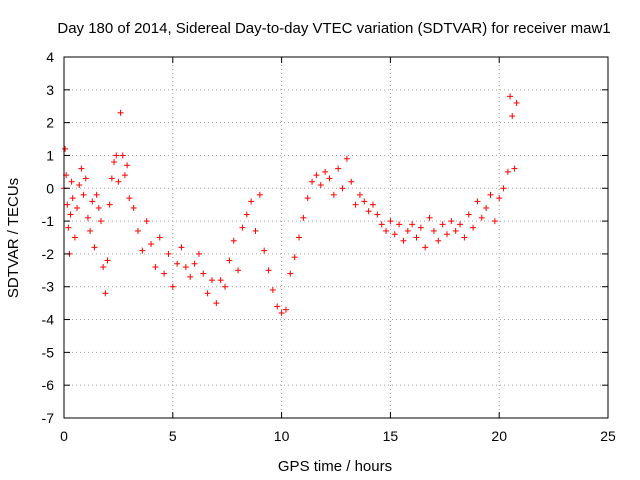 This screenshot has width=640, height=480. What do you see at coordinates (50, 123) in the screenshot?
I see `y-tick-label: 2` at bounding box center [50, 123].